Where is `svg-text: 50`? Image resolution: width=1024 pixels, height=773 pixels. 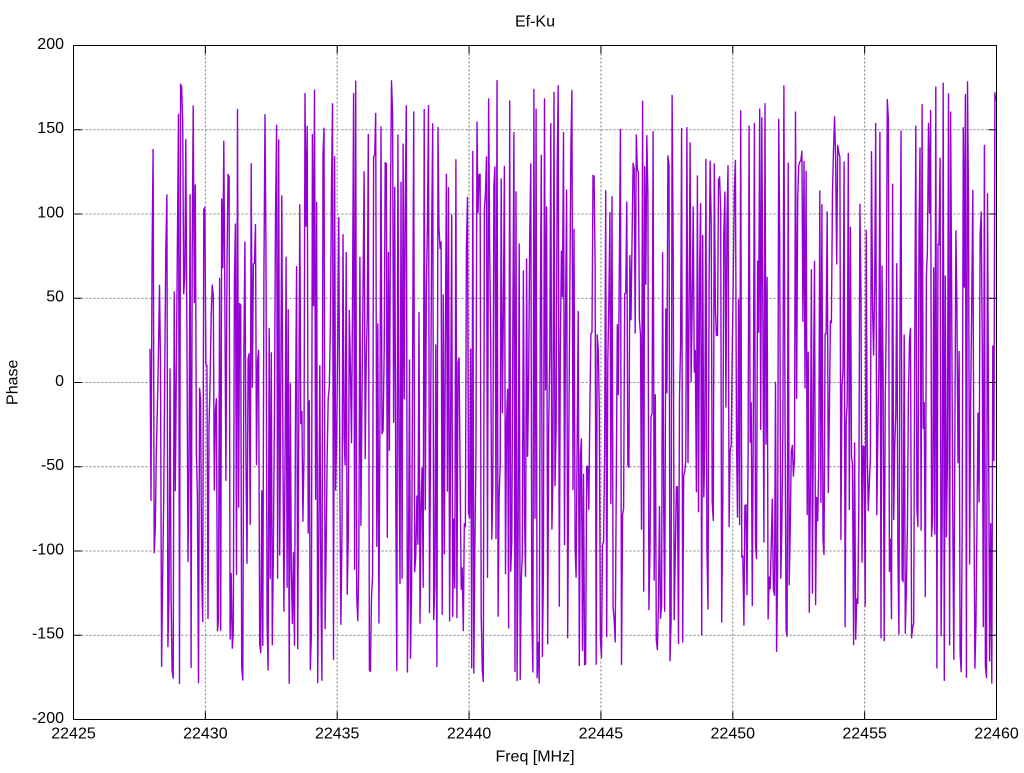 svg-text: 50 is located at coordinates (55, 297).